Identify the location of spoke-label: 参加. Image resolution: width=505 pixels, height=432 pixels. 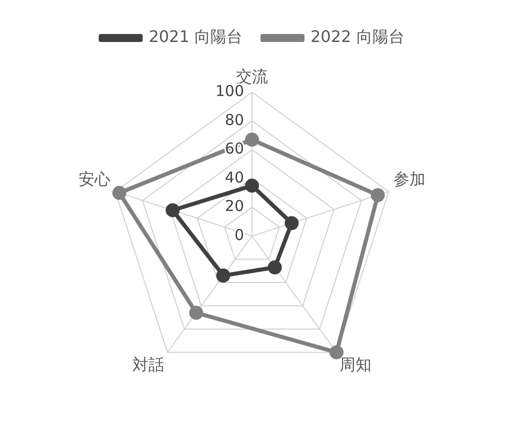
(410, 179).